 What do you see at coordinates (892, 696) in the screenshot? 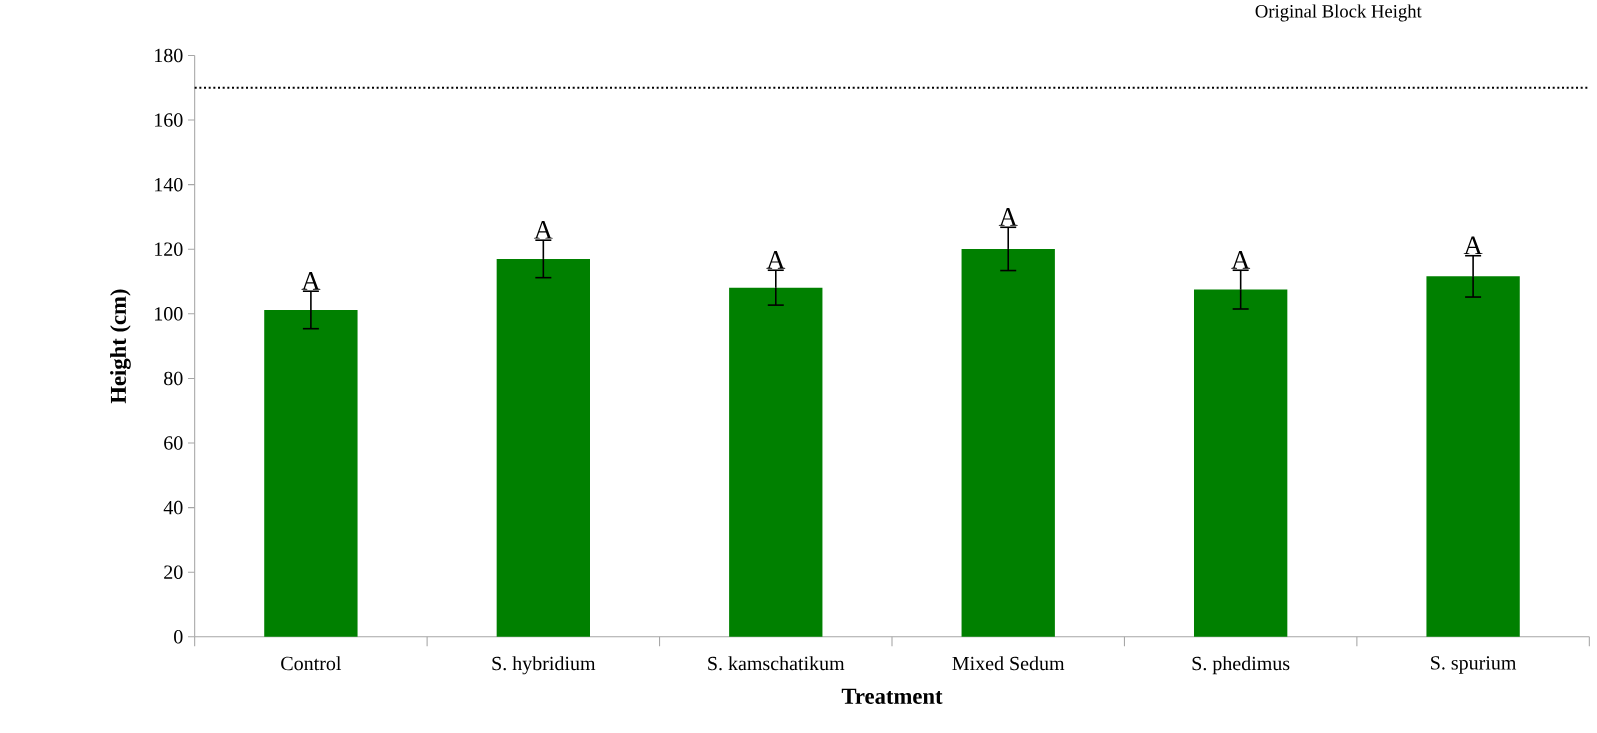
I see `x-axis-title: Treatment` at bounding box center [892, 696].